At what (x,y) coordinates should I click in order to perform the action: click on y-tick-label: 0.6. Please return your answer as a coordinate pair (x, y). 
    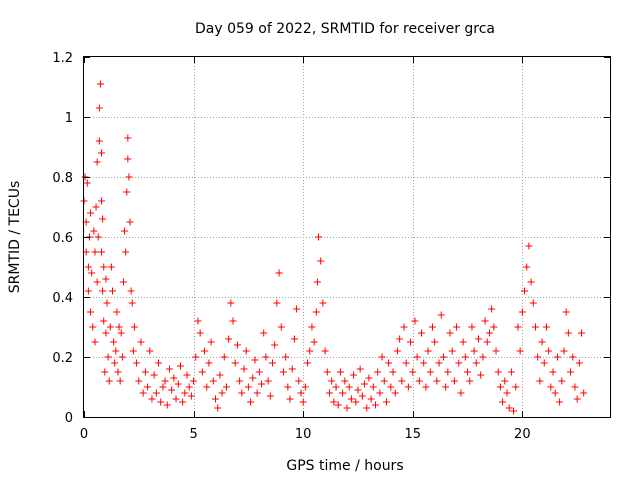
    Looking at the image, I should click on (62, 238).